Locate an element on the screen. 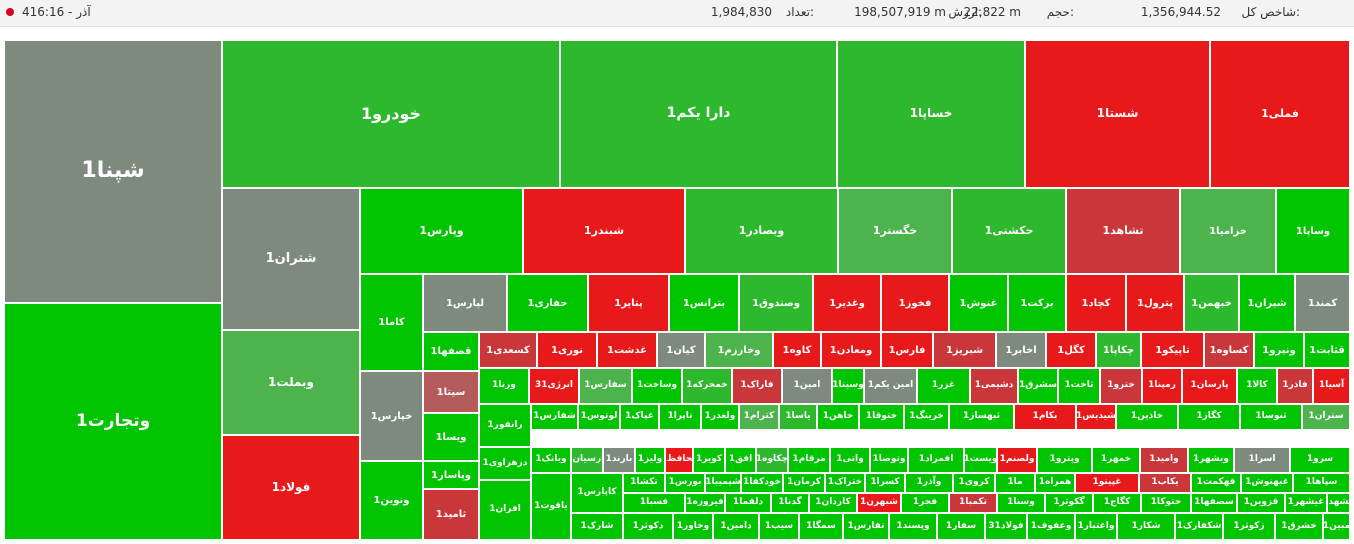 This screenshot has height=544, width=1354. treemap-tile-77: لوتوس1 is located at coordinates (599, 417).